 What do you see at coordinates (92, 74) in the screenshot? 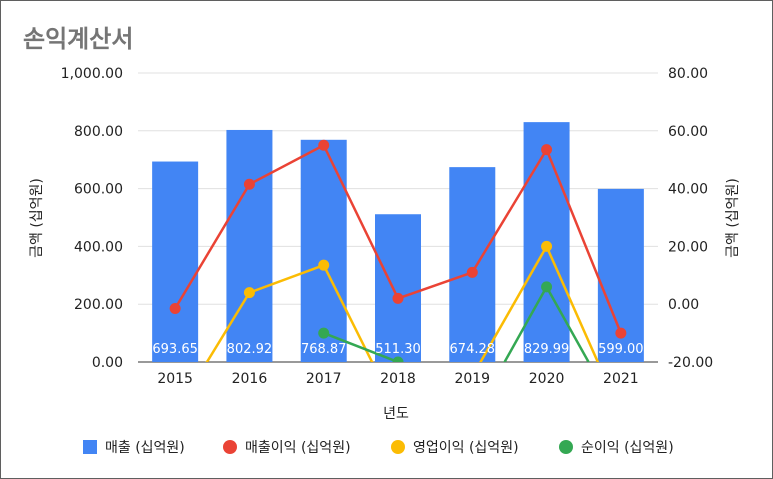
I see `left-tick-label: 1,000.00` at bounding box center [92, 74].